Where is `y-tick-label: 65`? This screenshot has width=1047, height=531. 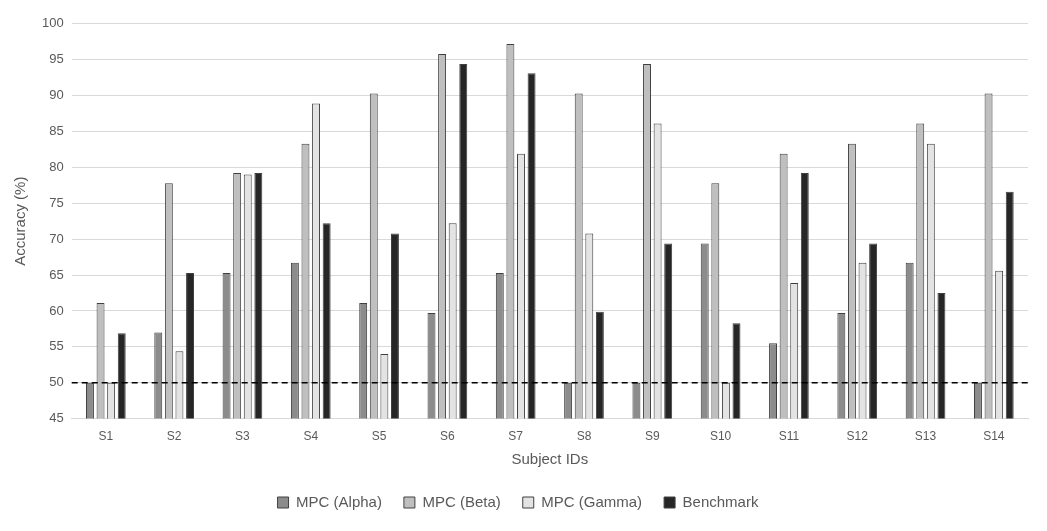 y-tick-label: 65 is located at coordinates (56, 274).